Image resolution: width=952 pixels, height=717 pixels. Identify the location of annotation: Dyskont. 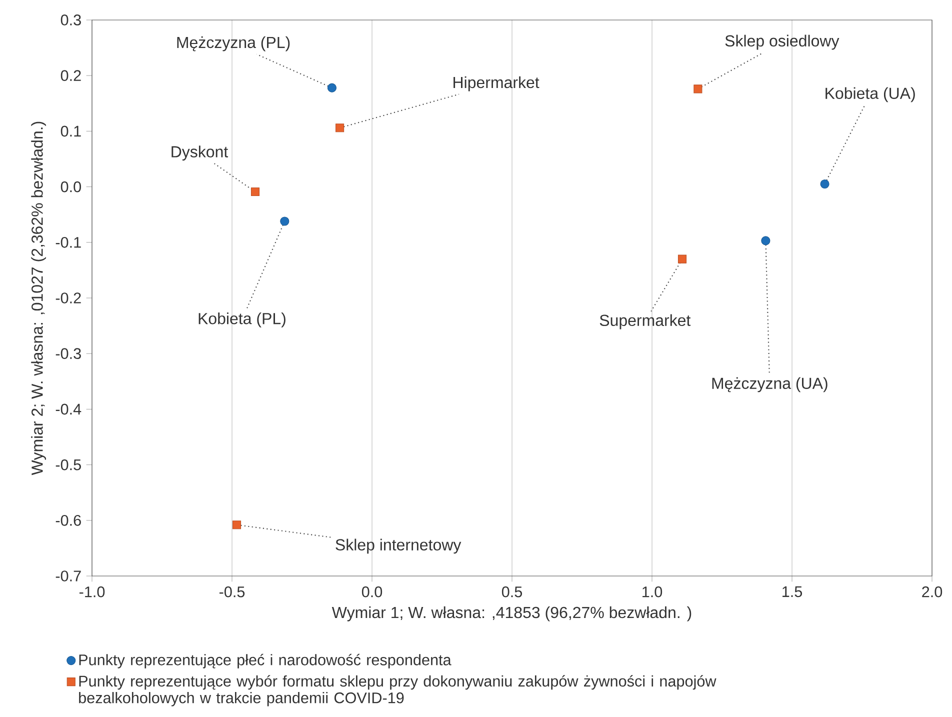
(200, 153).